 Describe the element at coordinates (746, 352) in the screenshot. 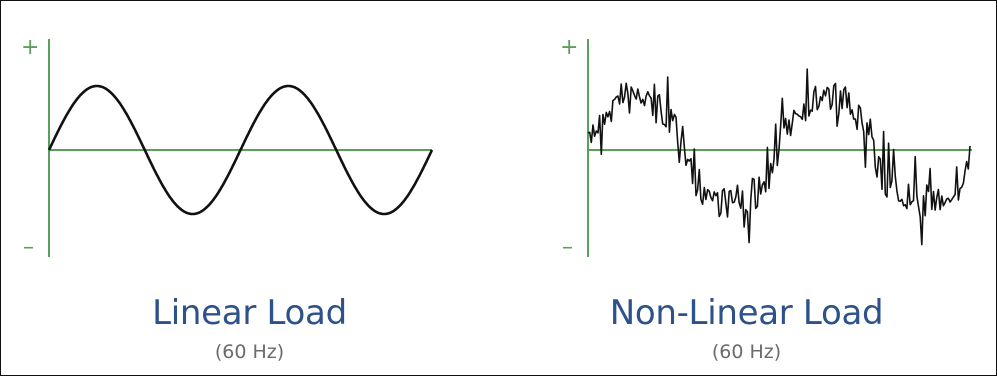

I see `non-linear-load-frequency: (60 Hz)` at that location.